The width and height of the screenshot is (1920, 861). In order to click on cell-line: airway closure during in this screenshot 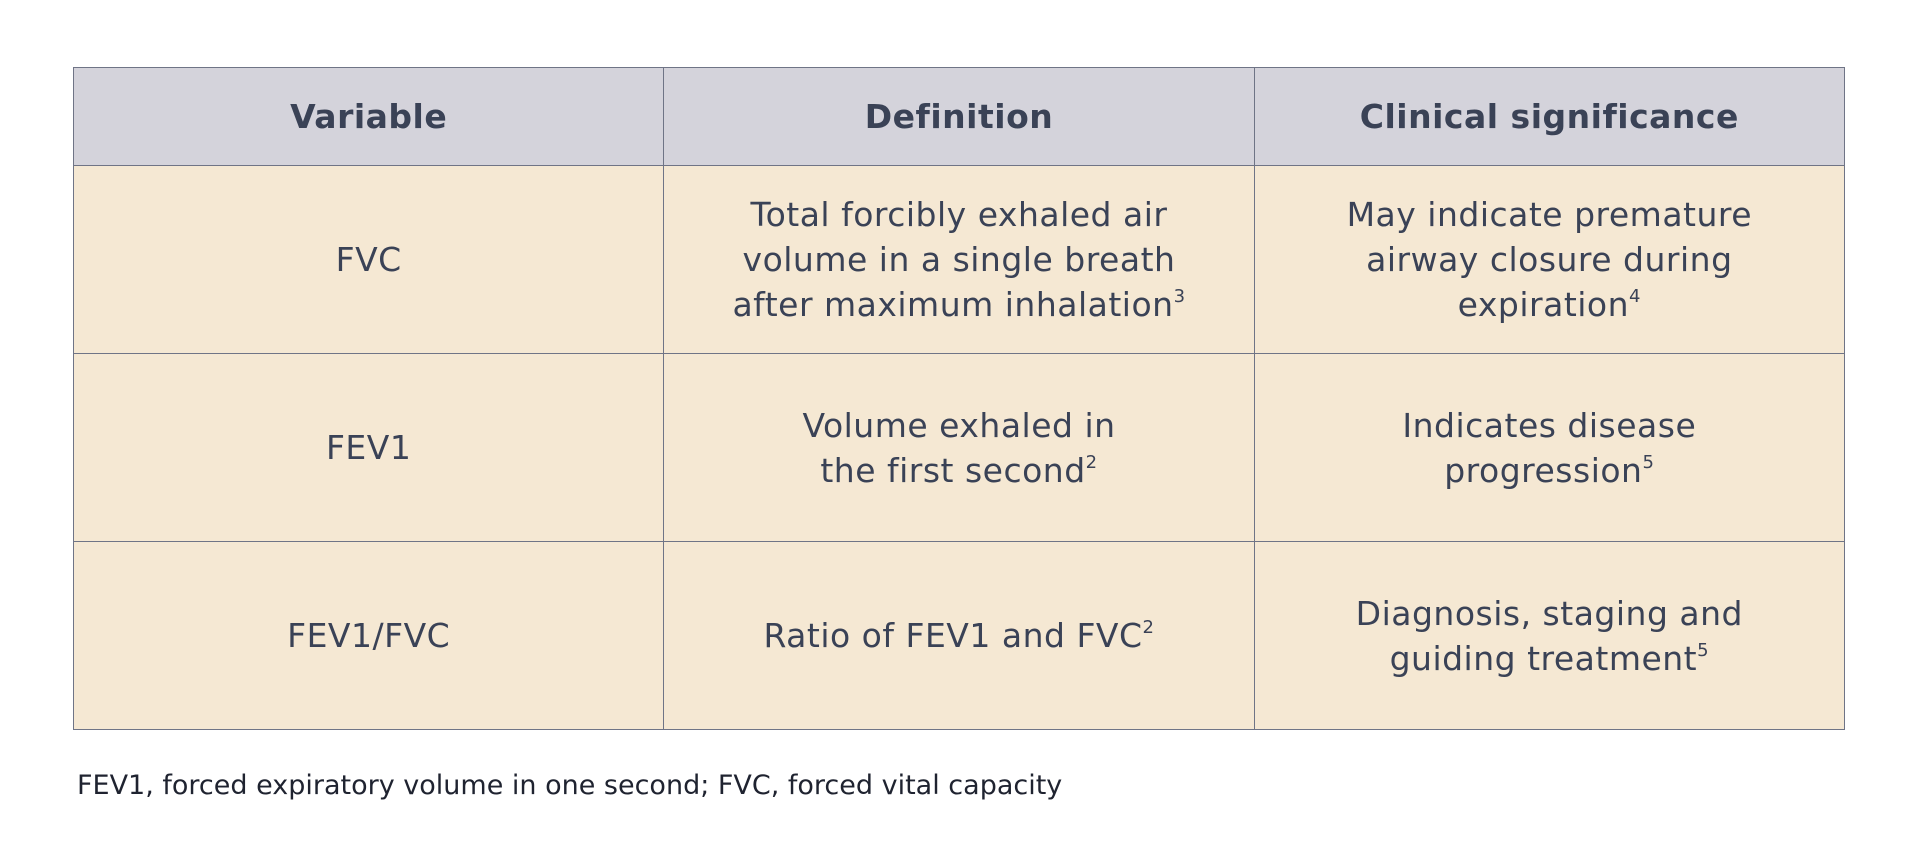, I will do `click(1549, 259)`.